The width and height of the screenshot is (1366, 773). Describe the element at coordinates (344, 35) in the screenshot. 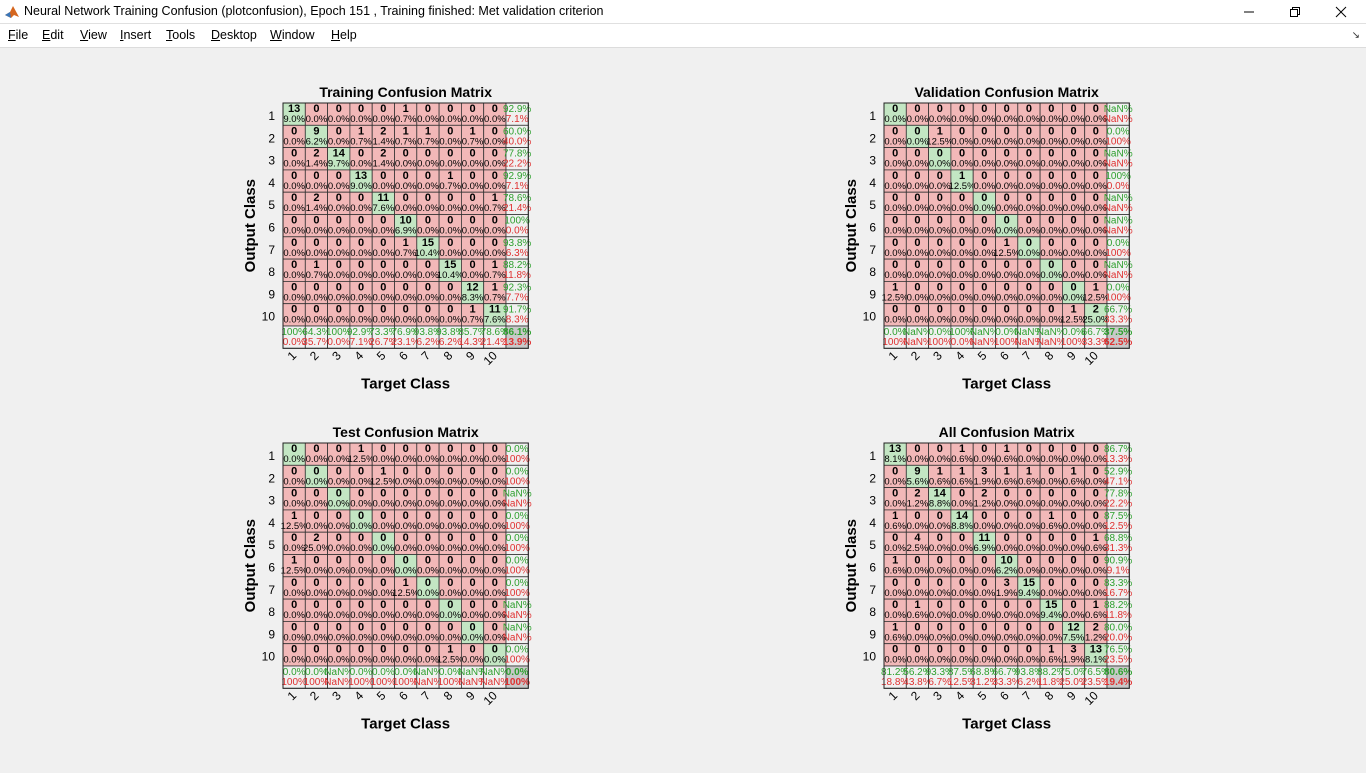

I see `menu-help: Help` at that location.